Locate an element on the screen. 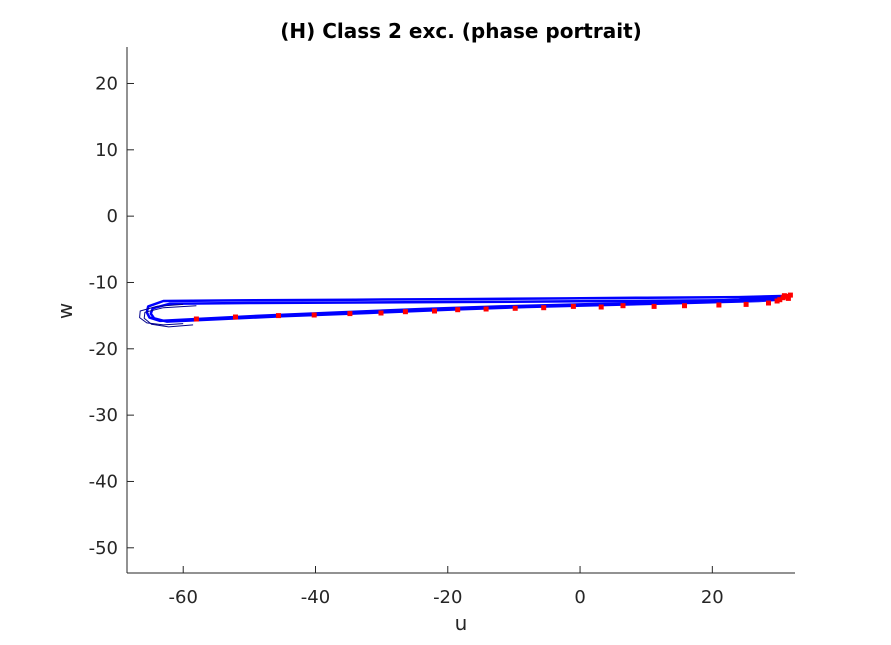  y-tick-label: 0 is located at coordinates (112, 216).